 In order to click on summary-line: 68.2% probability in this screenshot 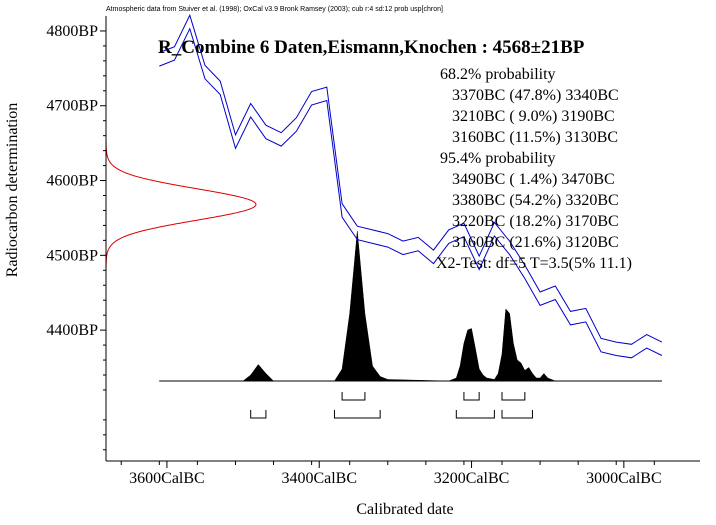, I will do `click(498, 74)`.